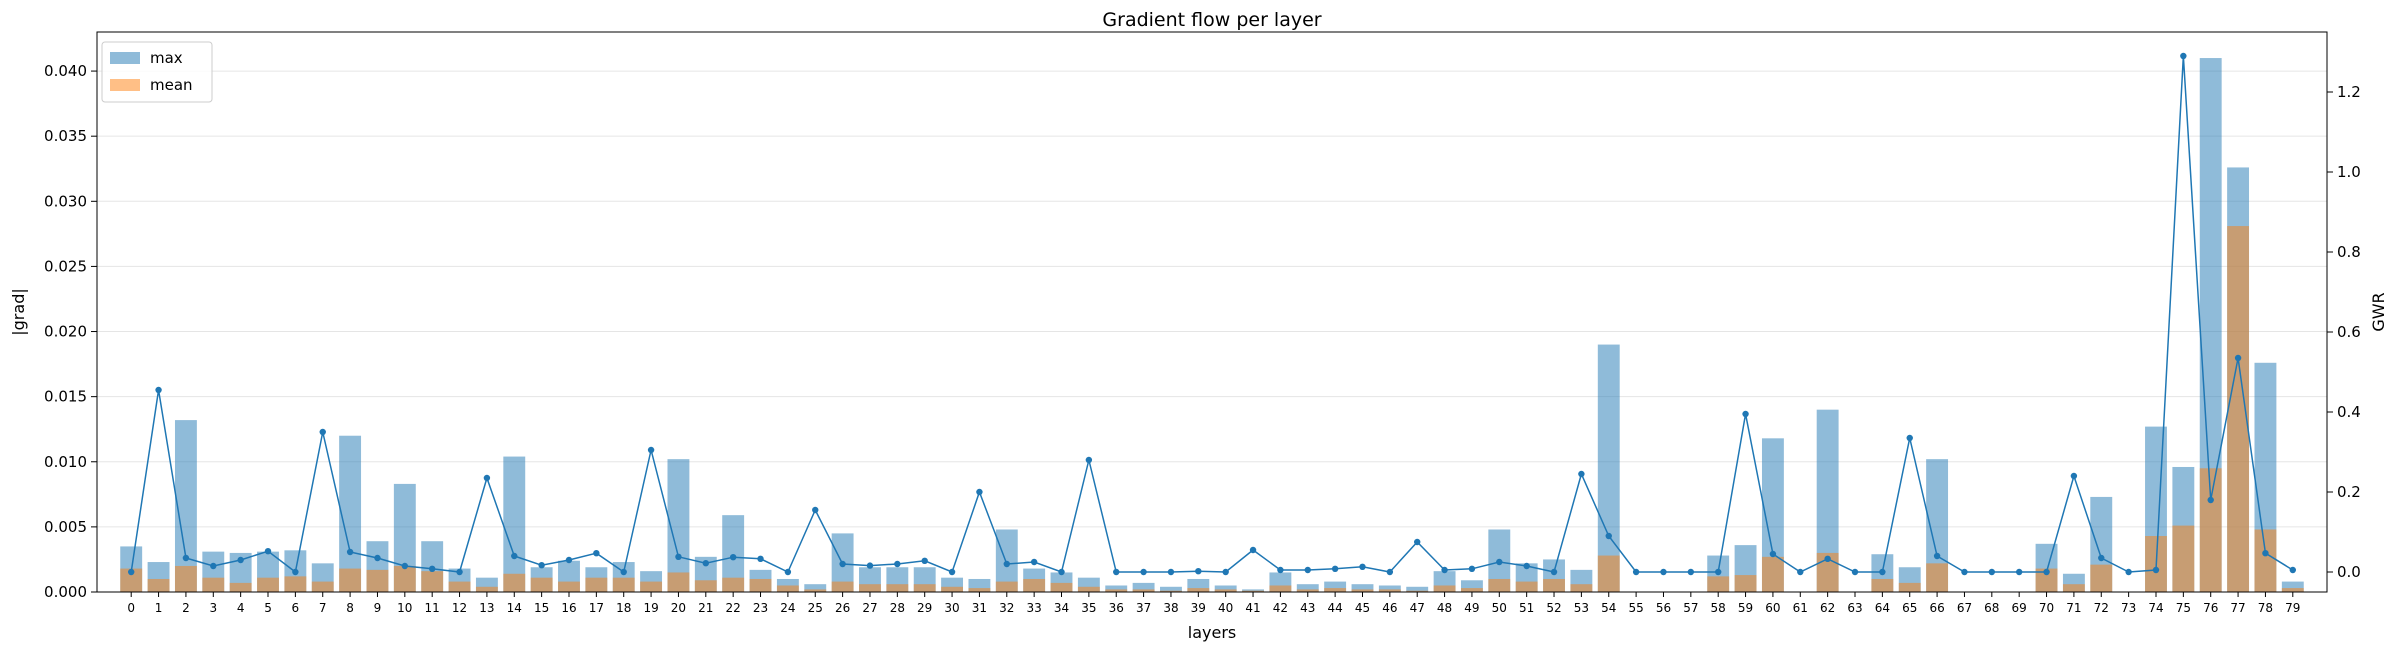 This screenshot has width=2402, height=656. I want to click on x-tick-label: 27, so click(869, 608).